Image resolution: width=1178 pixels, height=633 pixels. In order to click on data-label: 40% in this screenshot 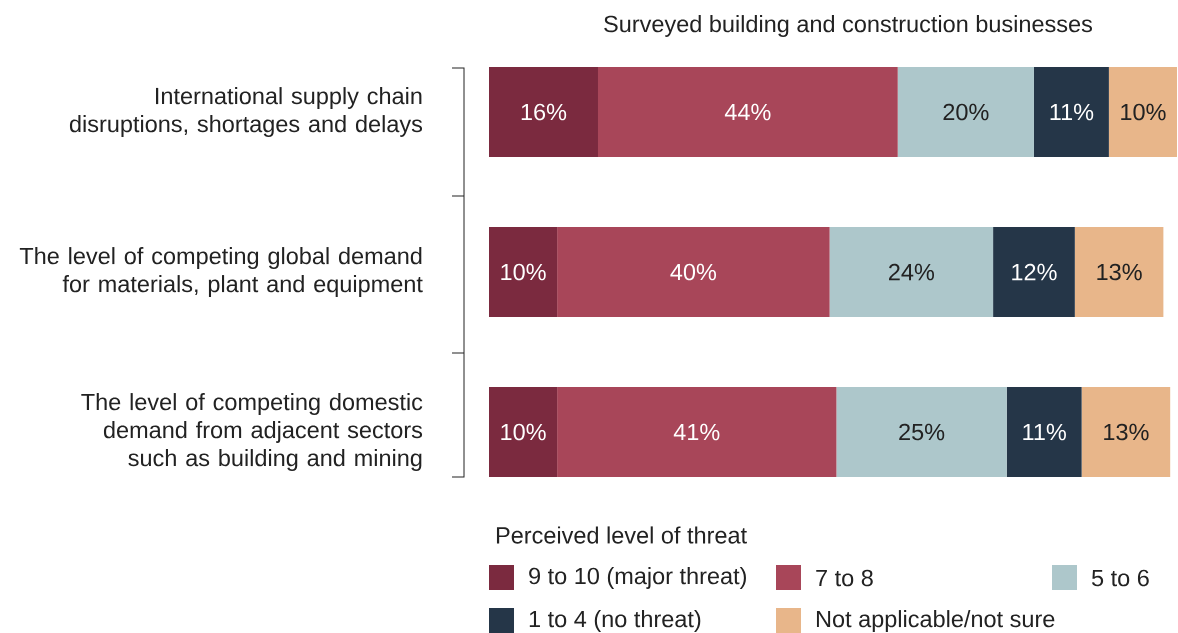, I will do `click(693, 272)`.